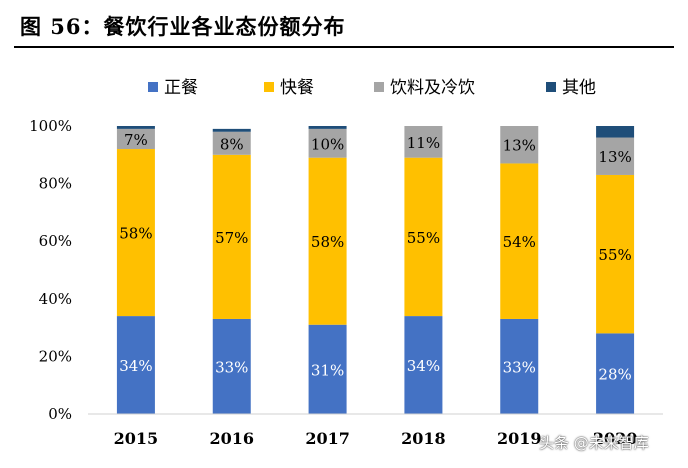 The image size is (688, 468). I want to click on legend-label: 正餐, so click(181, 88).